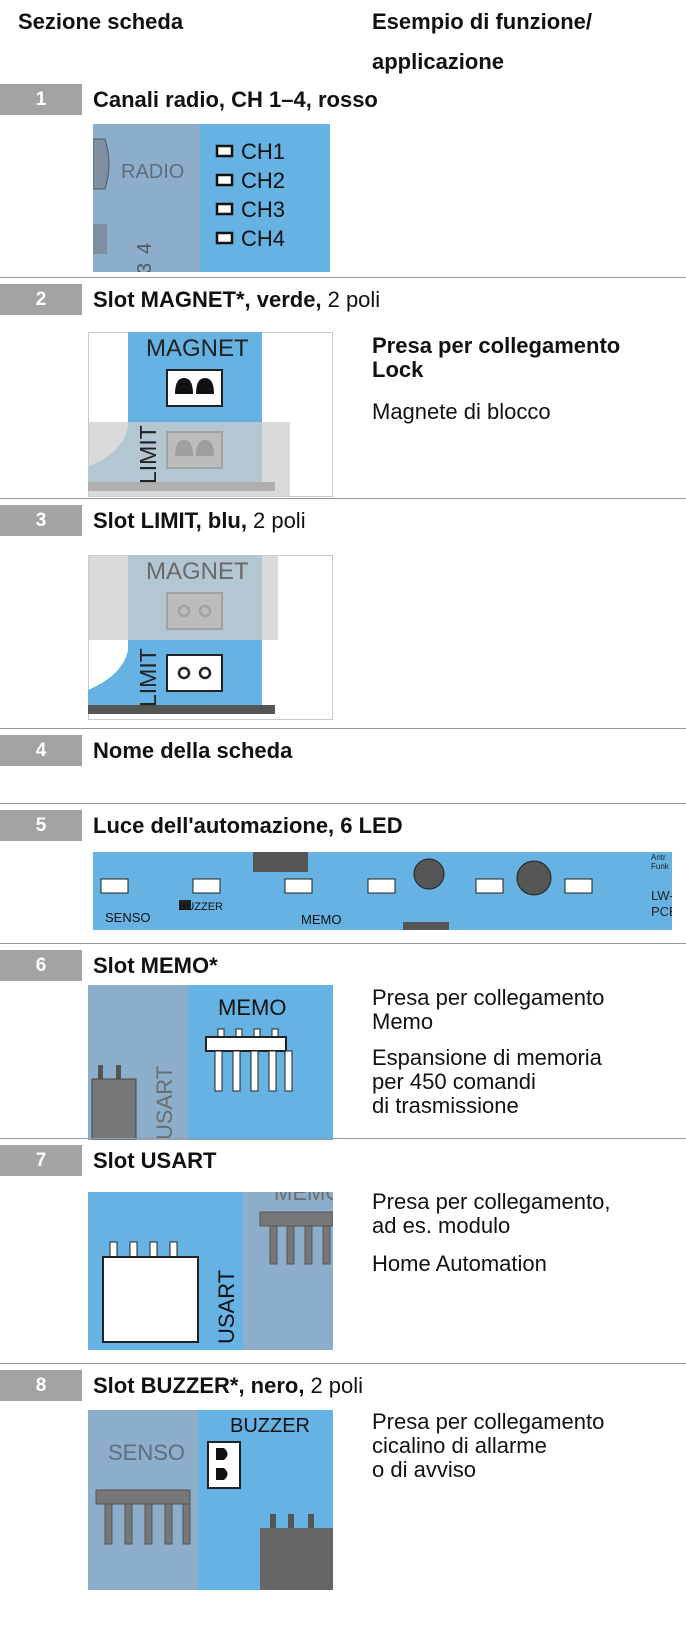  What do you see at coordinates (210, 1500) in the screenshot?
I see `board-image: BUZZER SENSO` at bounding box center [210, 1500].